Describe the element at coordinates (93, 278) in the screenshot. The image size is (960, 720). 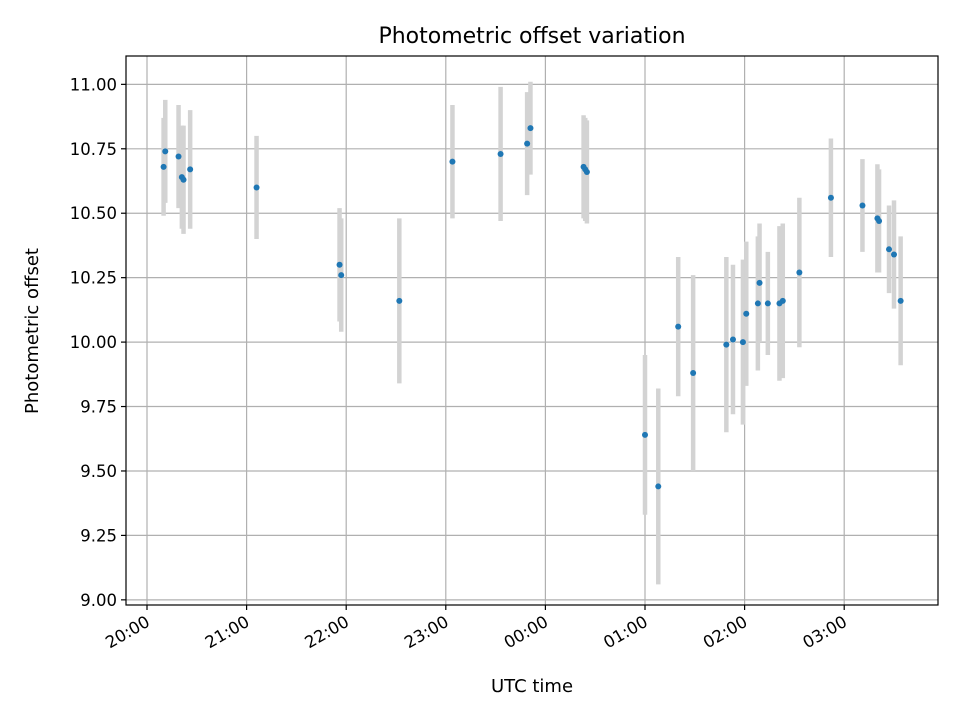
I see `y-tick-label: 10.25` at that location.